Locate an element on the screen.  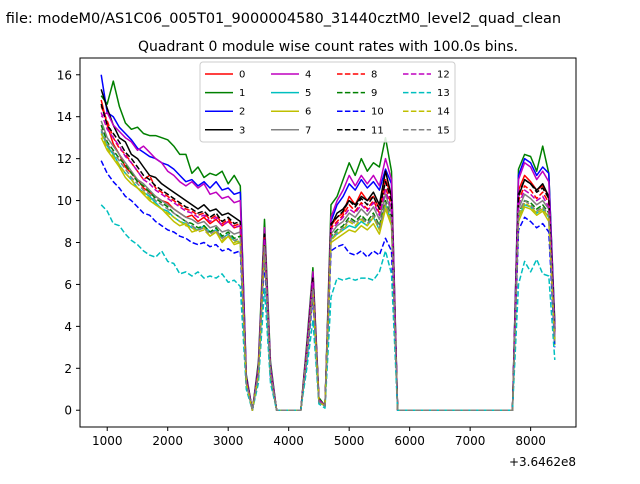
legend-label-7: 7 is located at coordinates (308, 130).